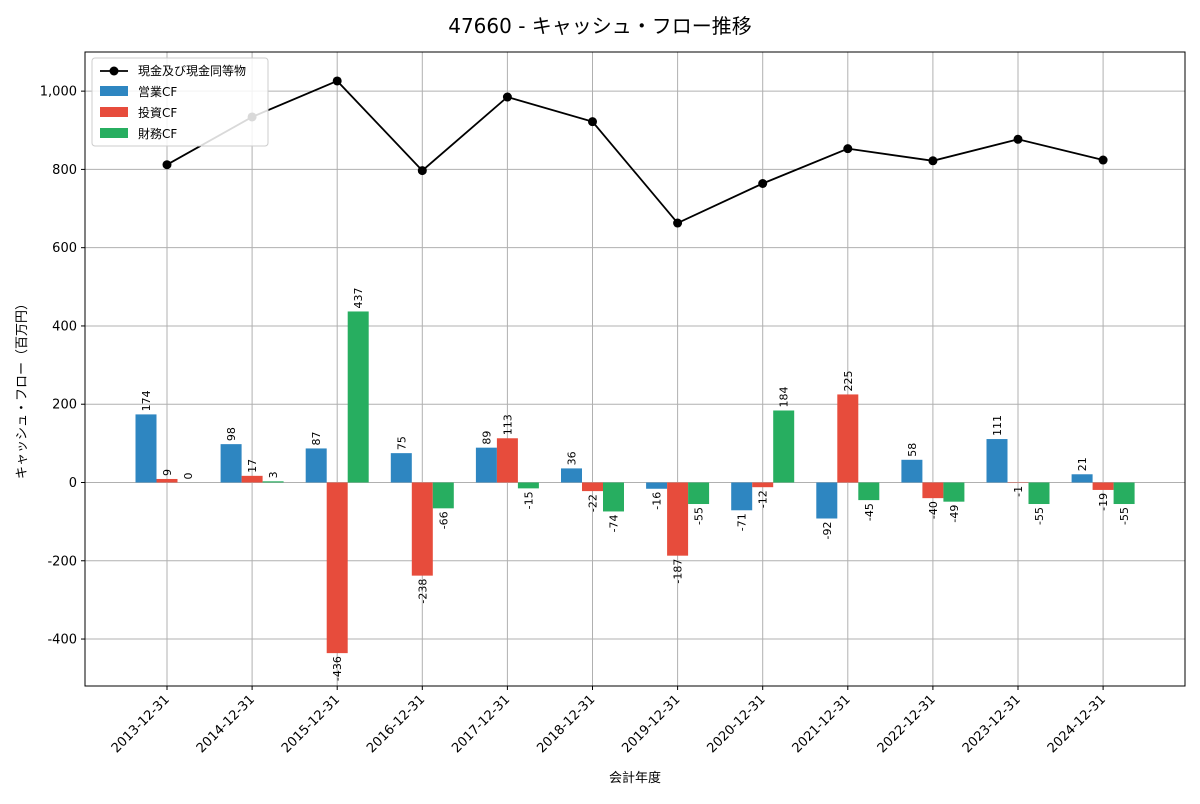 The image size is (1200, 804). Describe the element at coordinates (827, 530) in the screenshot. I see `bar-value-label: -92` at that location.